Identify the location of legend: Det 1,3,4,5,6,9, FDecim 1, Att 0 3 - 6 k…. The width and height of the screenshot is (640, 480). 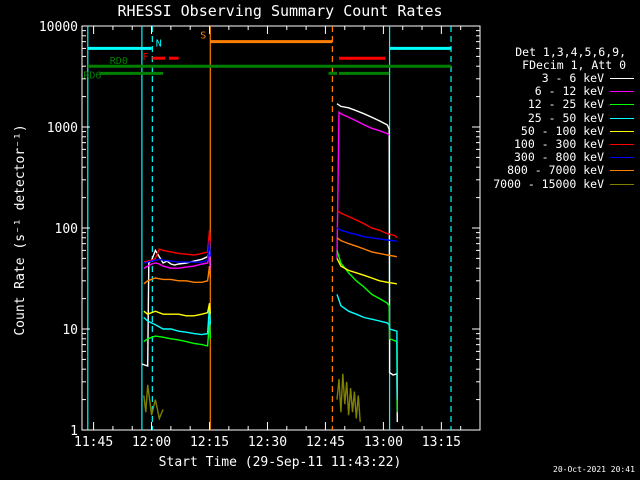
(557, 118).